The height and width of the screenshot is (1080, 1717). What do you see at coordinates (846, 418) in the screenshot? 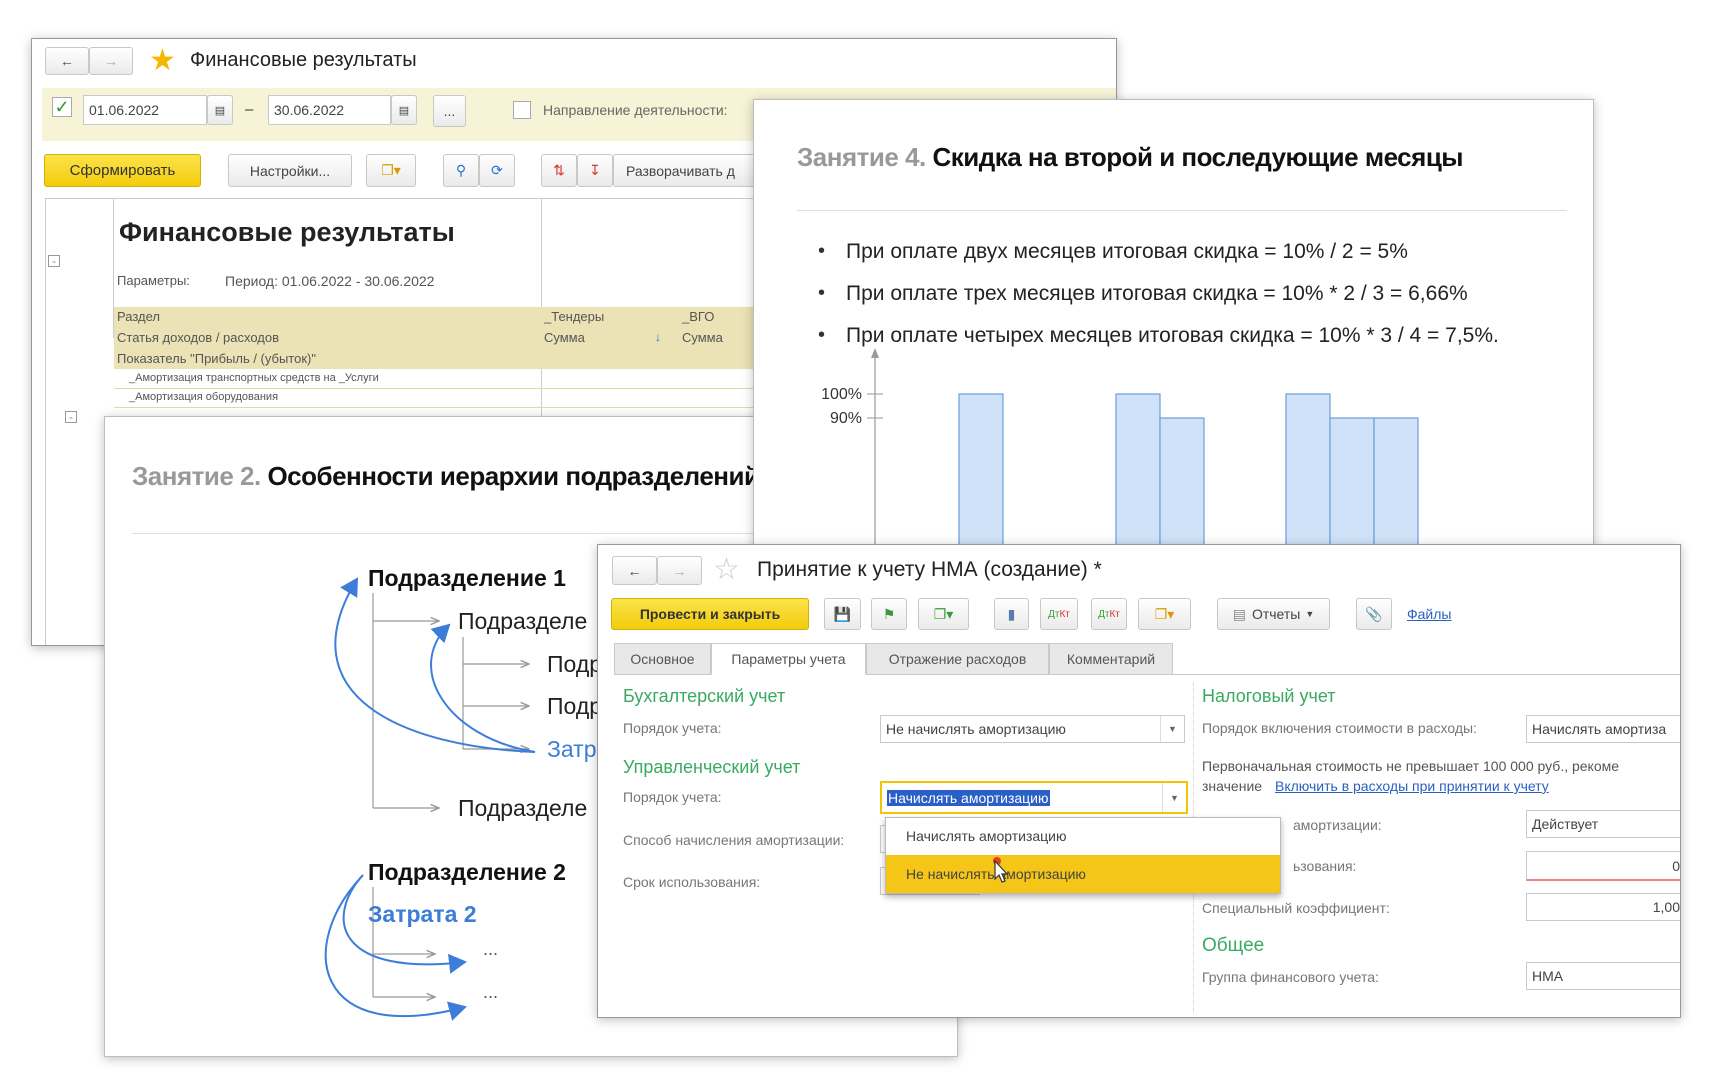
I see `y-tick-label: 90%` at bounding box center [846, 418].